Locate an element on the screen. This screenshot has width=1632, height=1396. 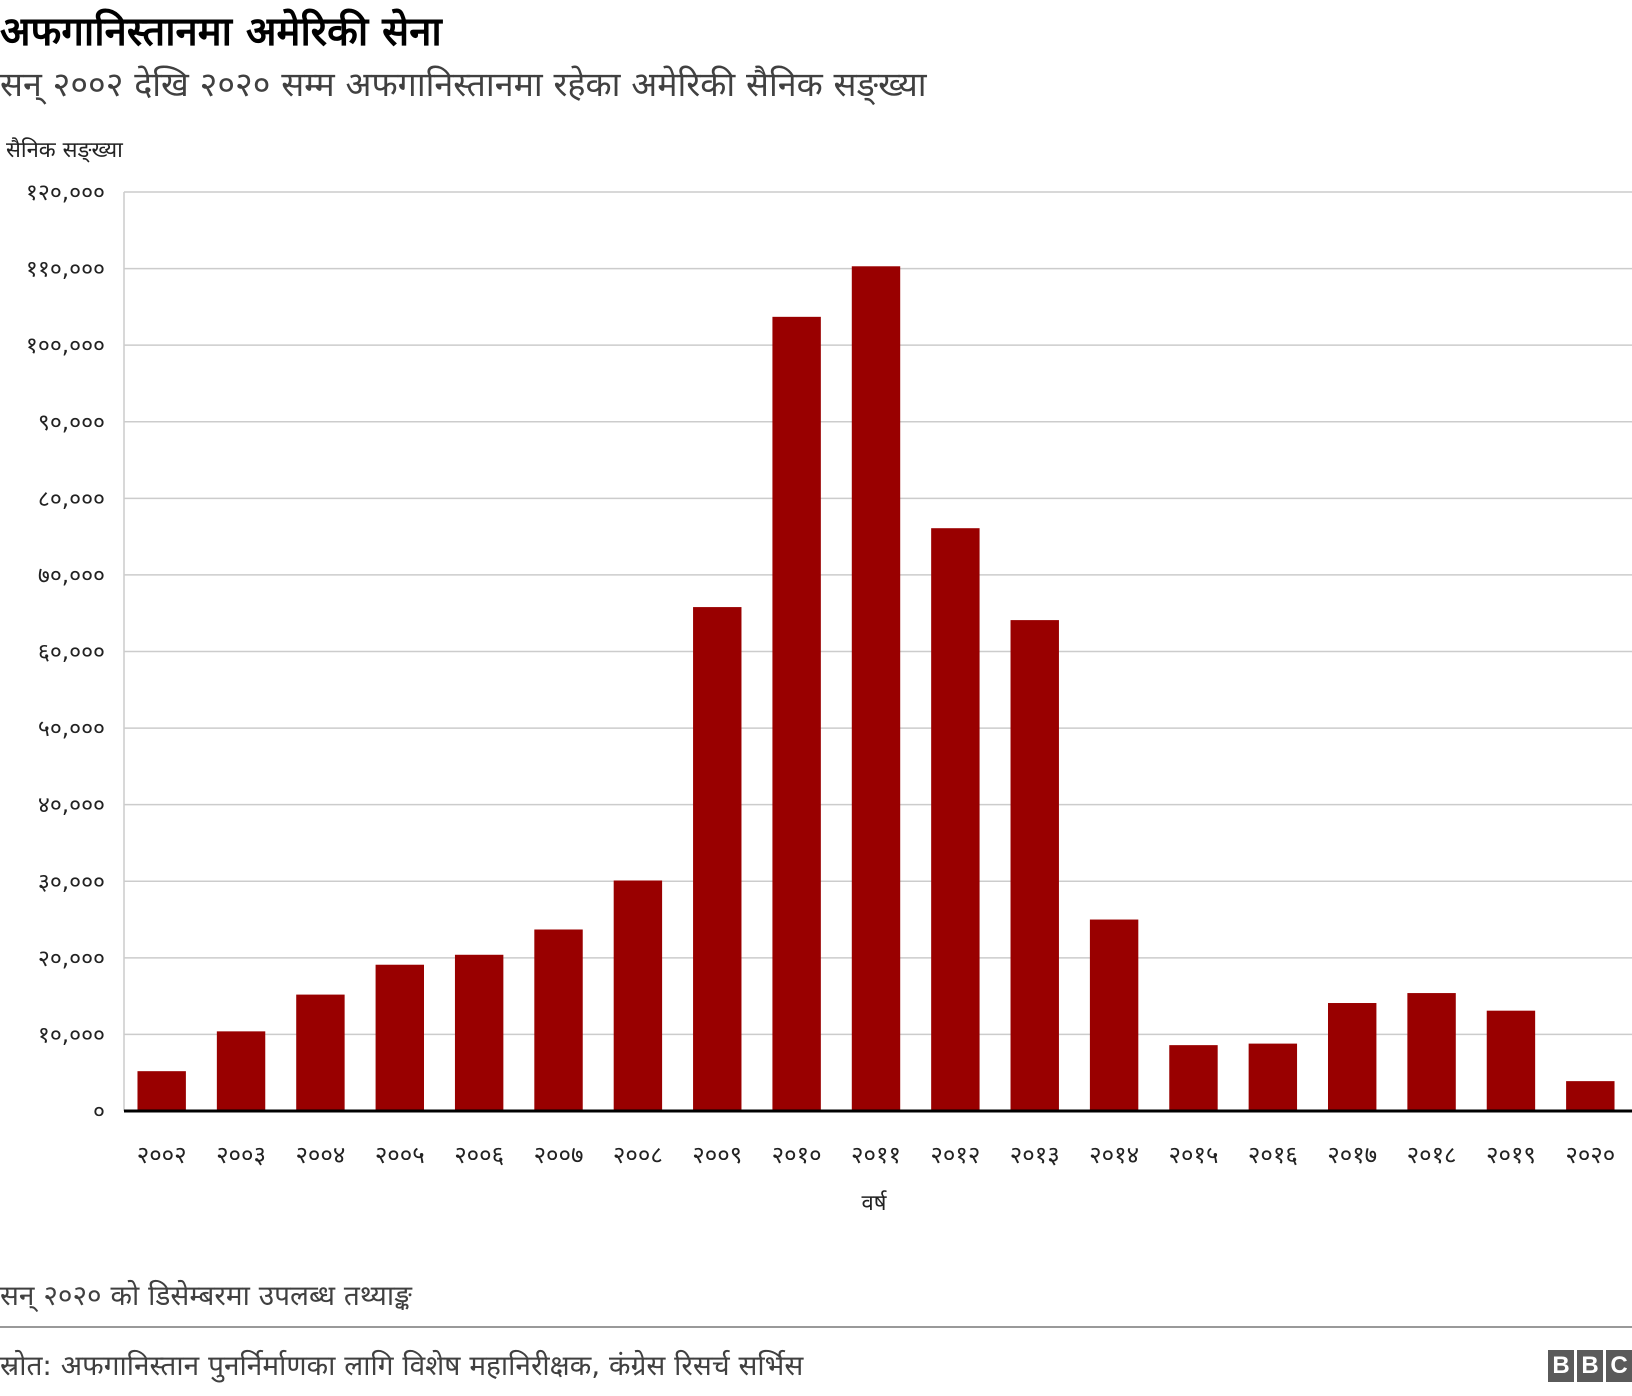
y-tick-label: ४०,००० is located at coordinates (71, 806).